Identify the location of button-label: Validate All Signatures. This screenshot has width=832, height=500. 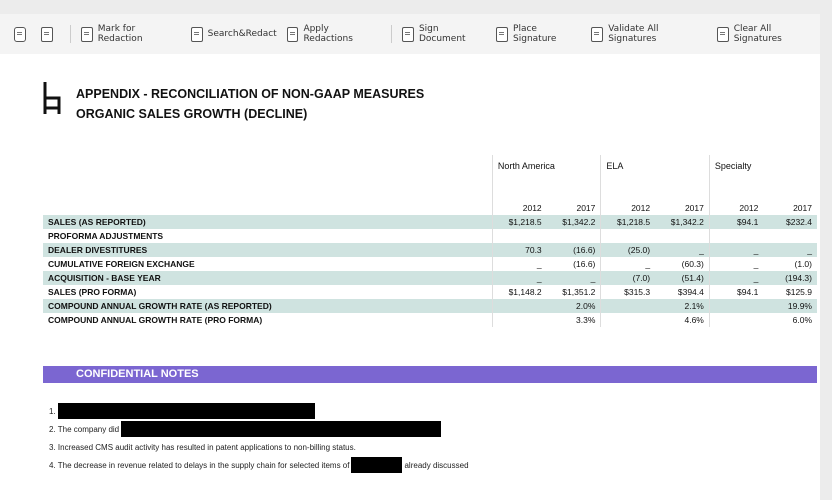
(633, 34).